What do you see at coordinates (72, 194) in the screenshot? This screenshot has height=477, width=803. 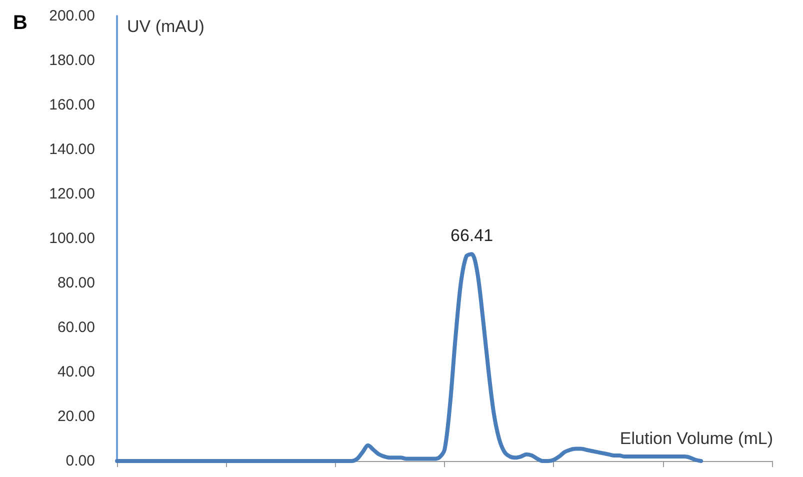 I see `y-tick-label: 120.00` at bounding box center [72, 194].